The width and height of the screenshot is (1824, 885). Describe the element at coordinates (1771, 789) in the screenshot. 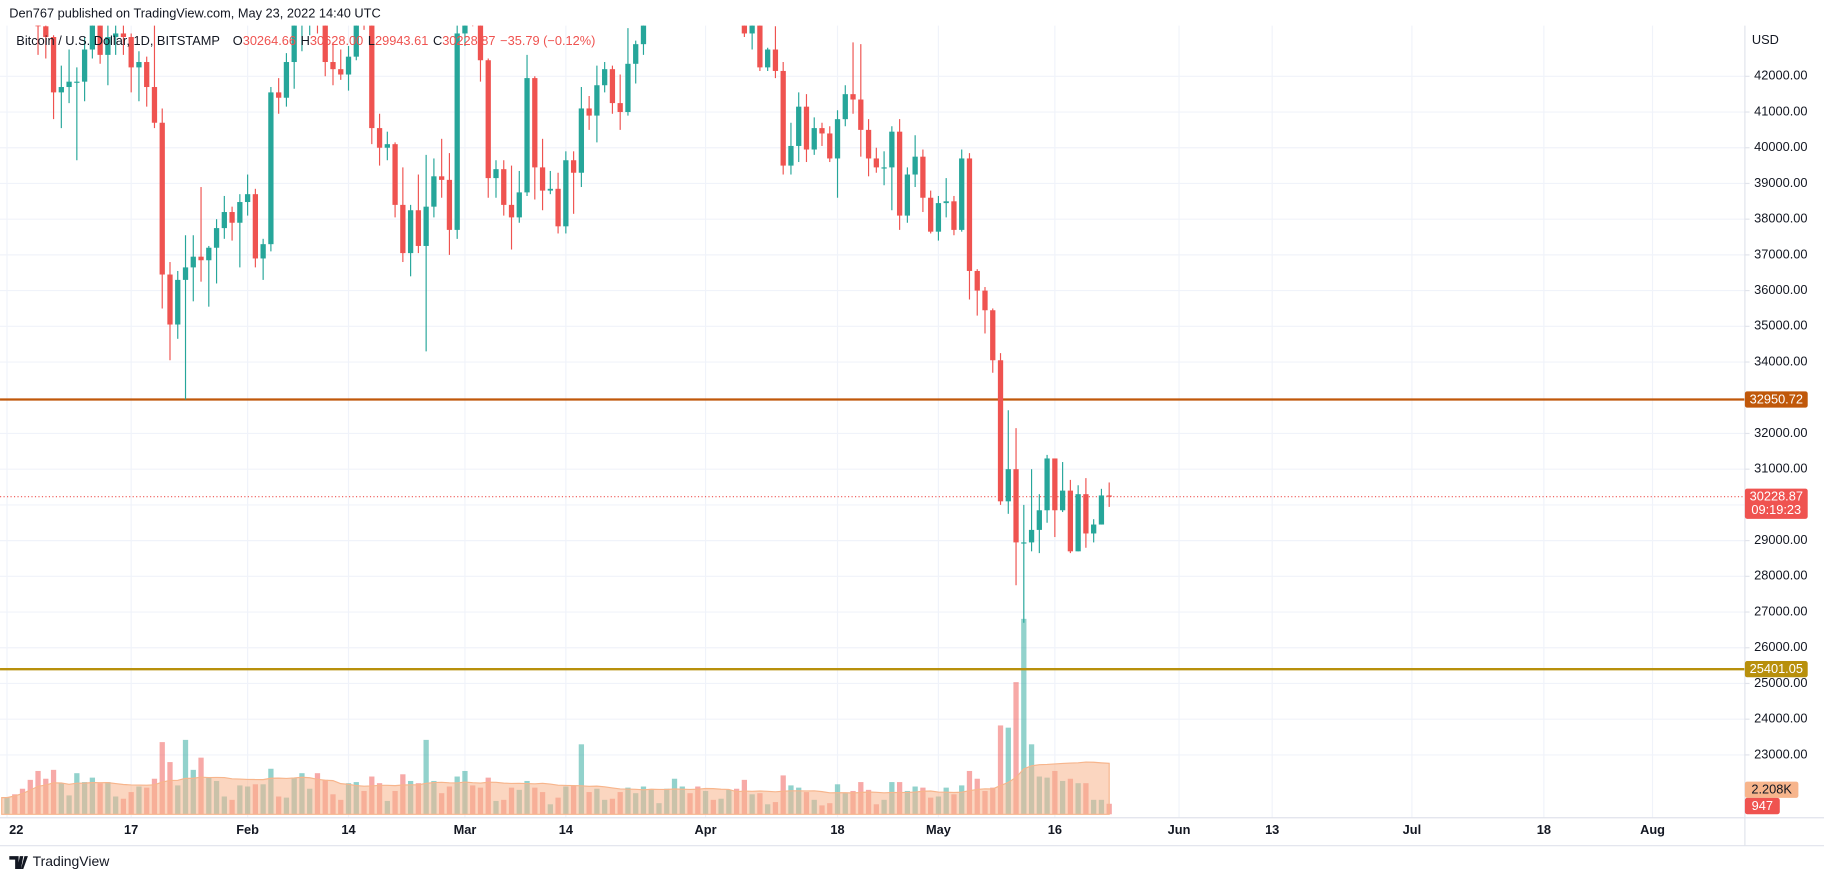

I see `volume-ma-label: 2.208K` at that location.